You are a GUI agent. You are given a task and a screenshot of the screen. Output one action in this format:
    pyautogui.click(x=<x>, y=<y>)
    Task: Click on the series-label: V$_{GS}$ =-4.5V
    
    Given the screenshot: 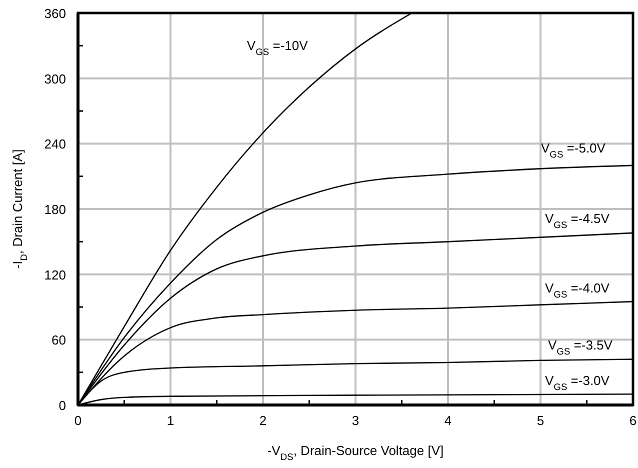 What is the action you would take?
    pyautogui.click(x=577, y=220)
    